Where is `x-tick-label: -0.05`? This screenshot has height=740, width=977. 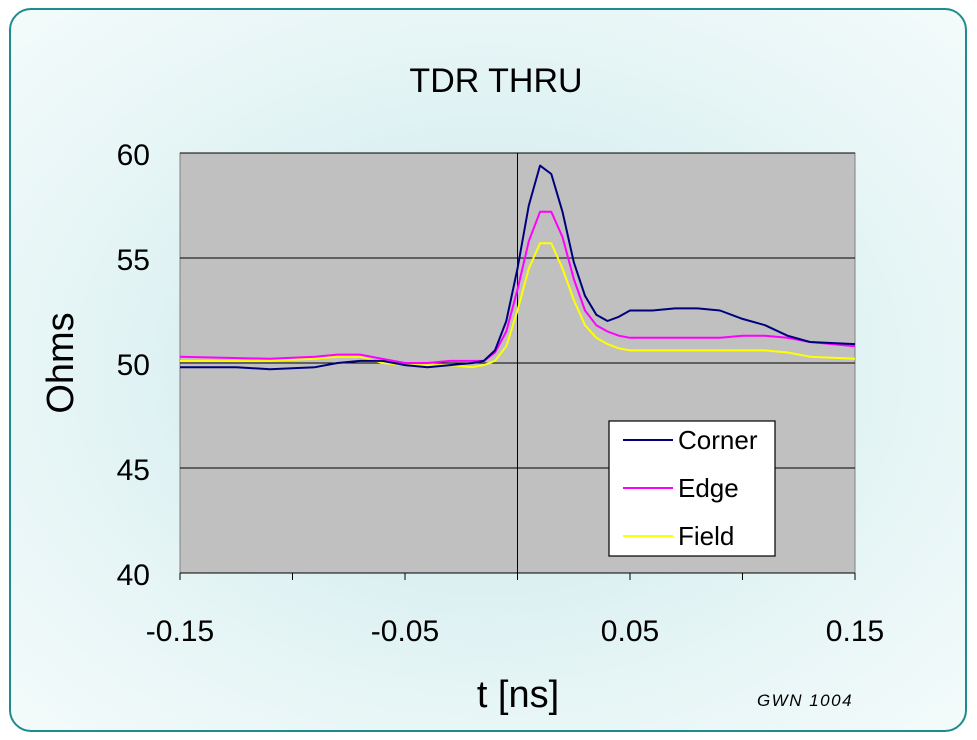
x-tick-label: -0.05 is located at coordinates (405, 631).